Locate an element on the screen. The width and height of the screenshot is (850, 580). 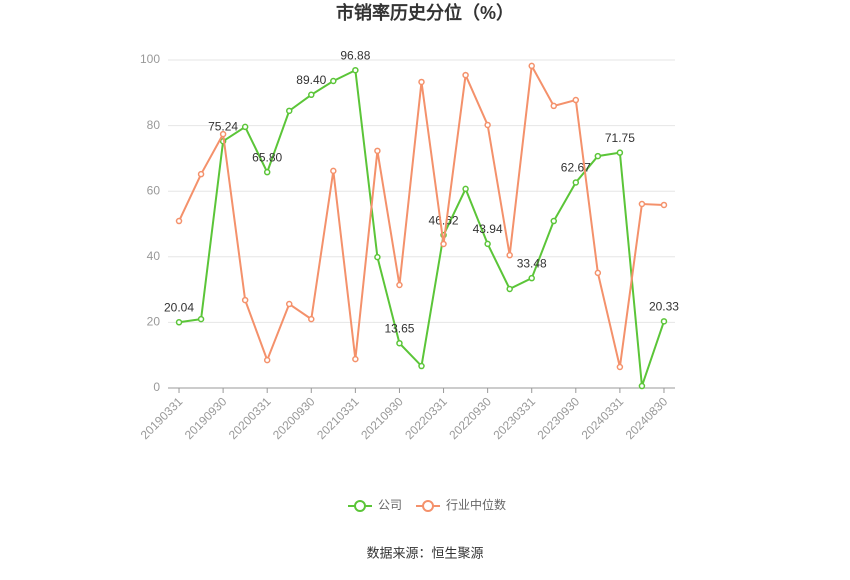
data-label: 33.48 is located at coordinates (532, 263).